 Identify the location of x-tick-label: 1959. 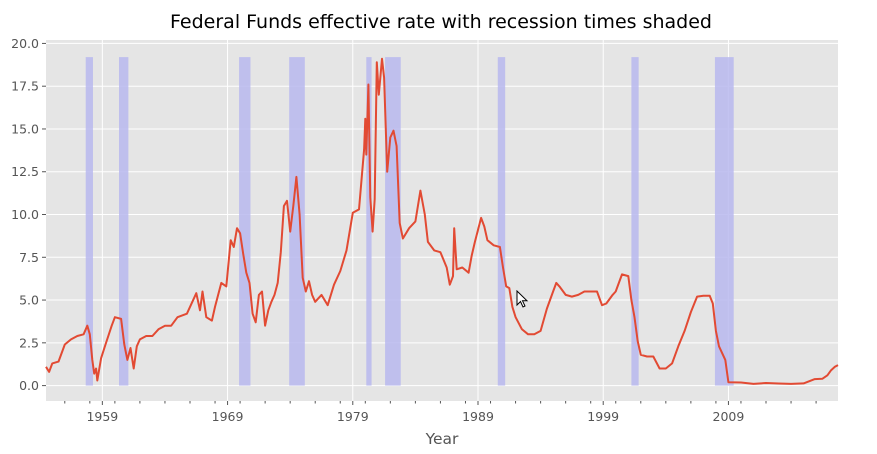
(102, 416).